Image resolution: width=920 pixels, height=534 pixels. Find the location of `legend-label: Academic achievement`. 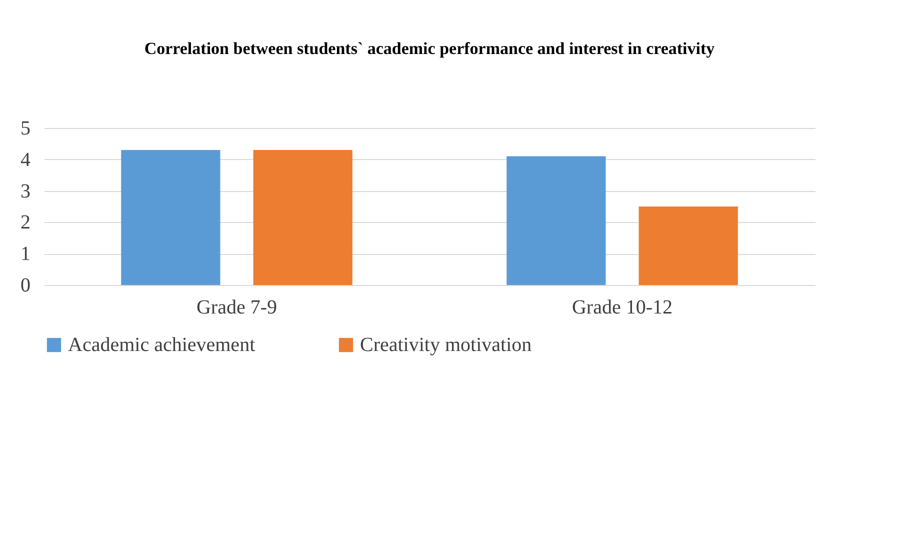

legend-label: Academic achievement is located at coordinates (162, 345).